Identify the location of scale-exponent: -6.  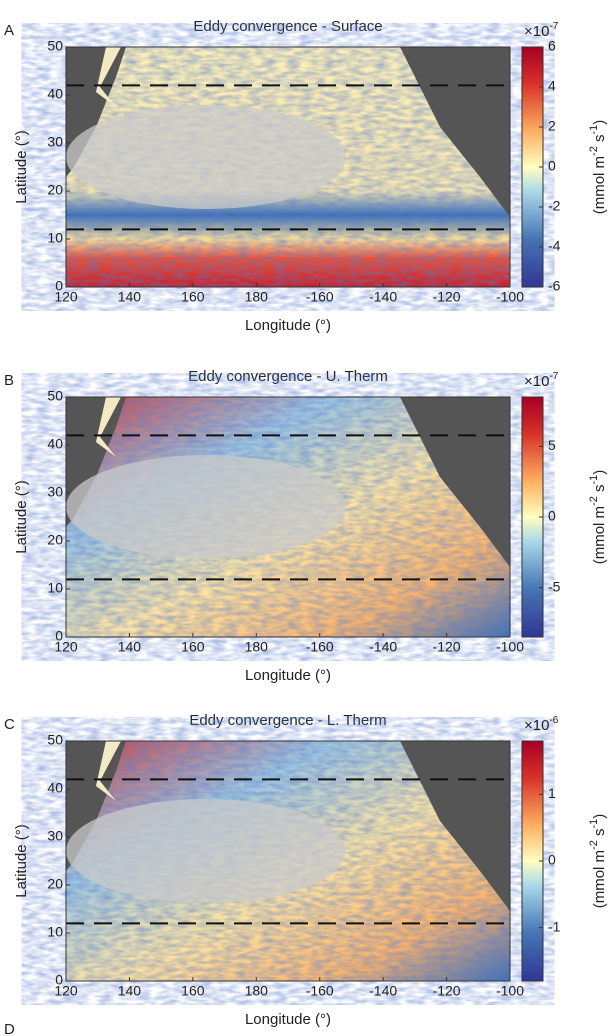
(553, 720).